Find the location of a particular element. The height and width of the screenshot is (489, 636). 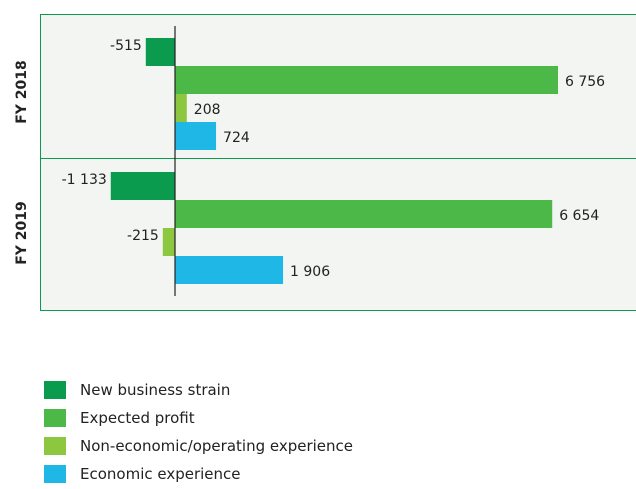

bar-new-business-strain-2018 is located at coordinates (160, 52).